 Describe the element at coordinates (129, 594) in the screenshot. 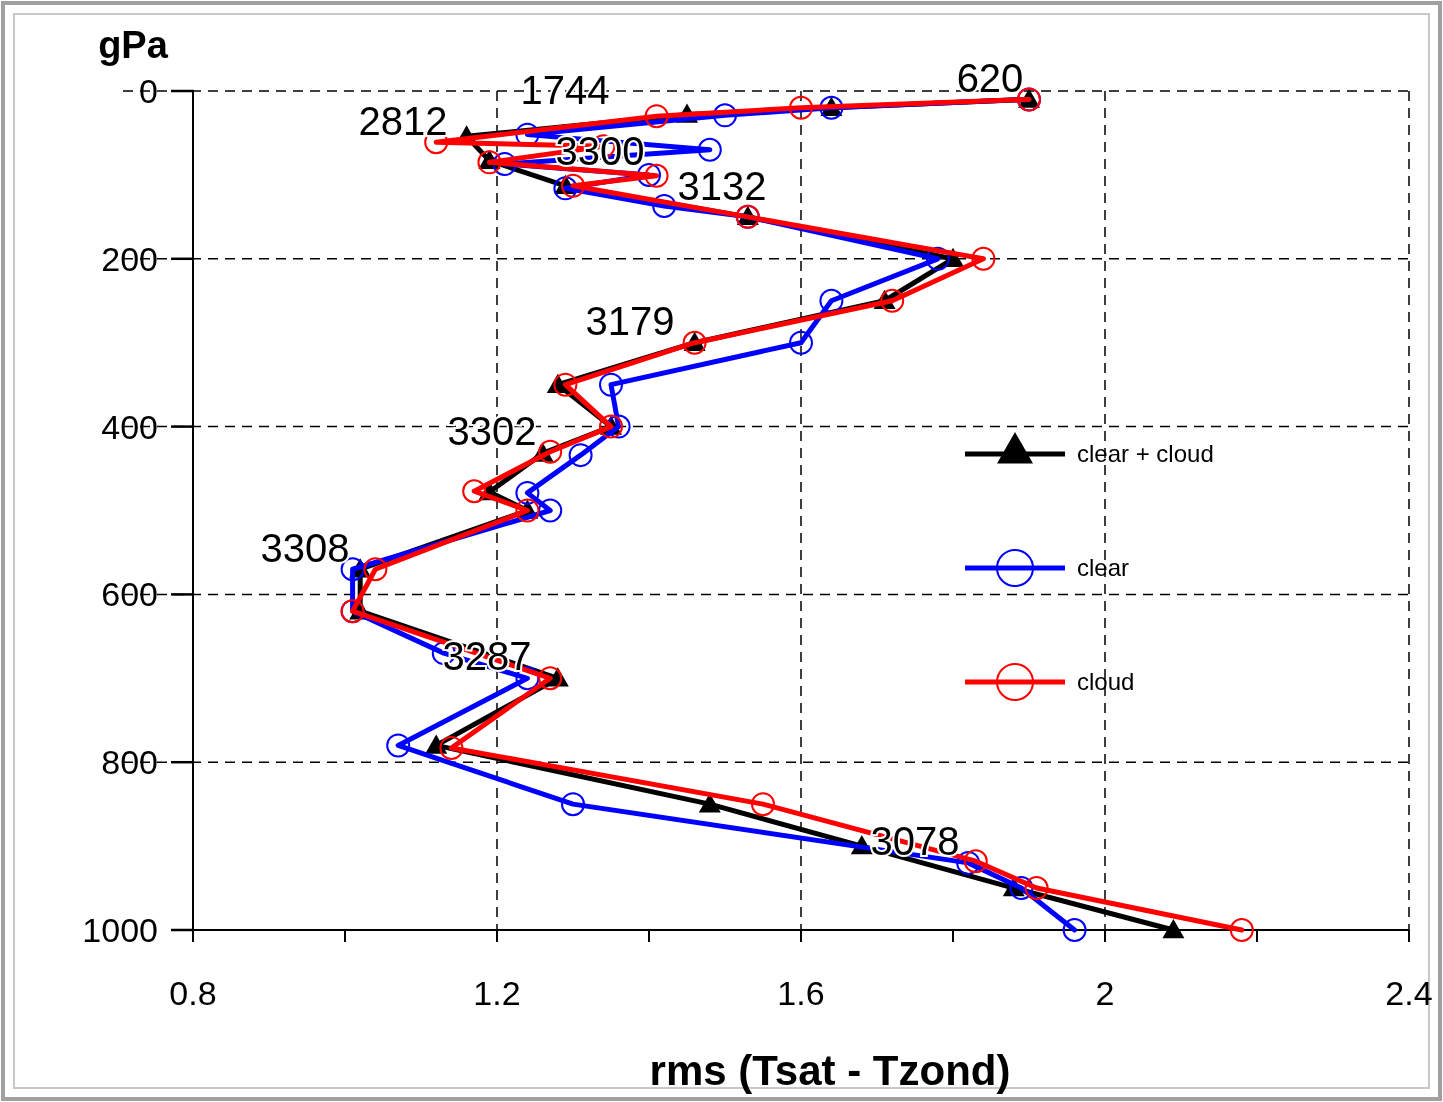

I see `y-tick-label: 600` at that location.